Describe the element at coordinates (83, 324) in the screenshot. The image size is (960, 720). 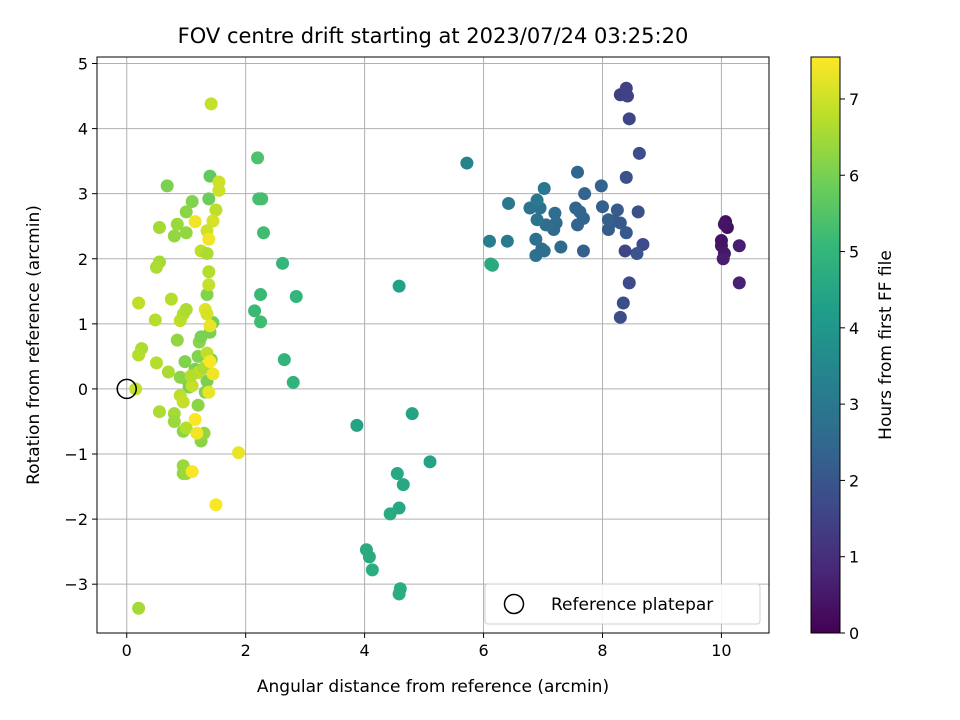
I see `y-tick-label: 1` at that location.